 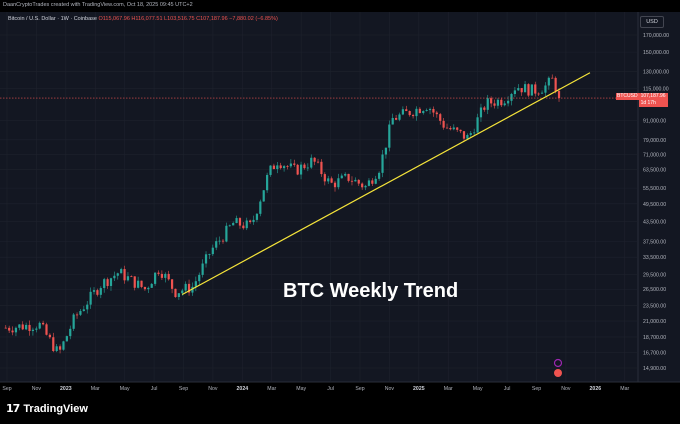 I want to click on currency-selector: USD, so click(x=652, y=22).